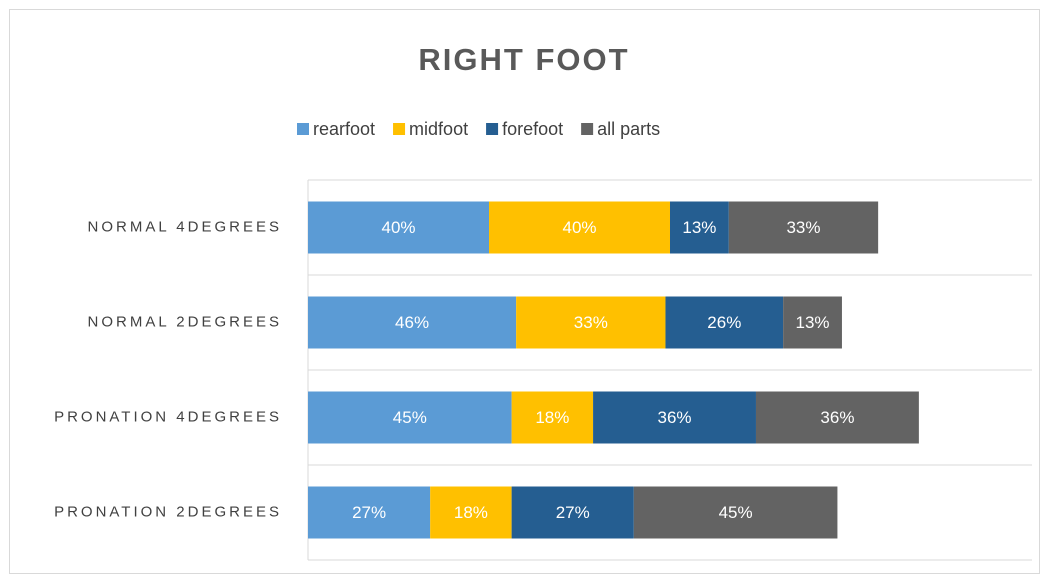 The image size is (1048, 582). I want to click on legend-label: forefoot, so click(532, 129).